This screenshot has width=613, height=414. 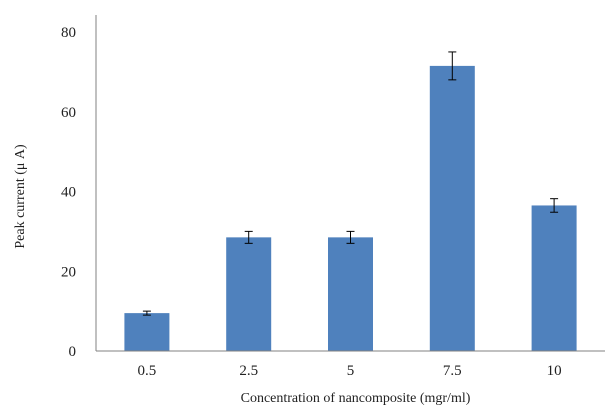 I want to click on y-tick-label: 80, so click(x=68, y=33).